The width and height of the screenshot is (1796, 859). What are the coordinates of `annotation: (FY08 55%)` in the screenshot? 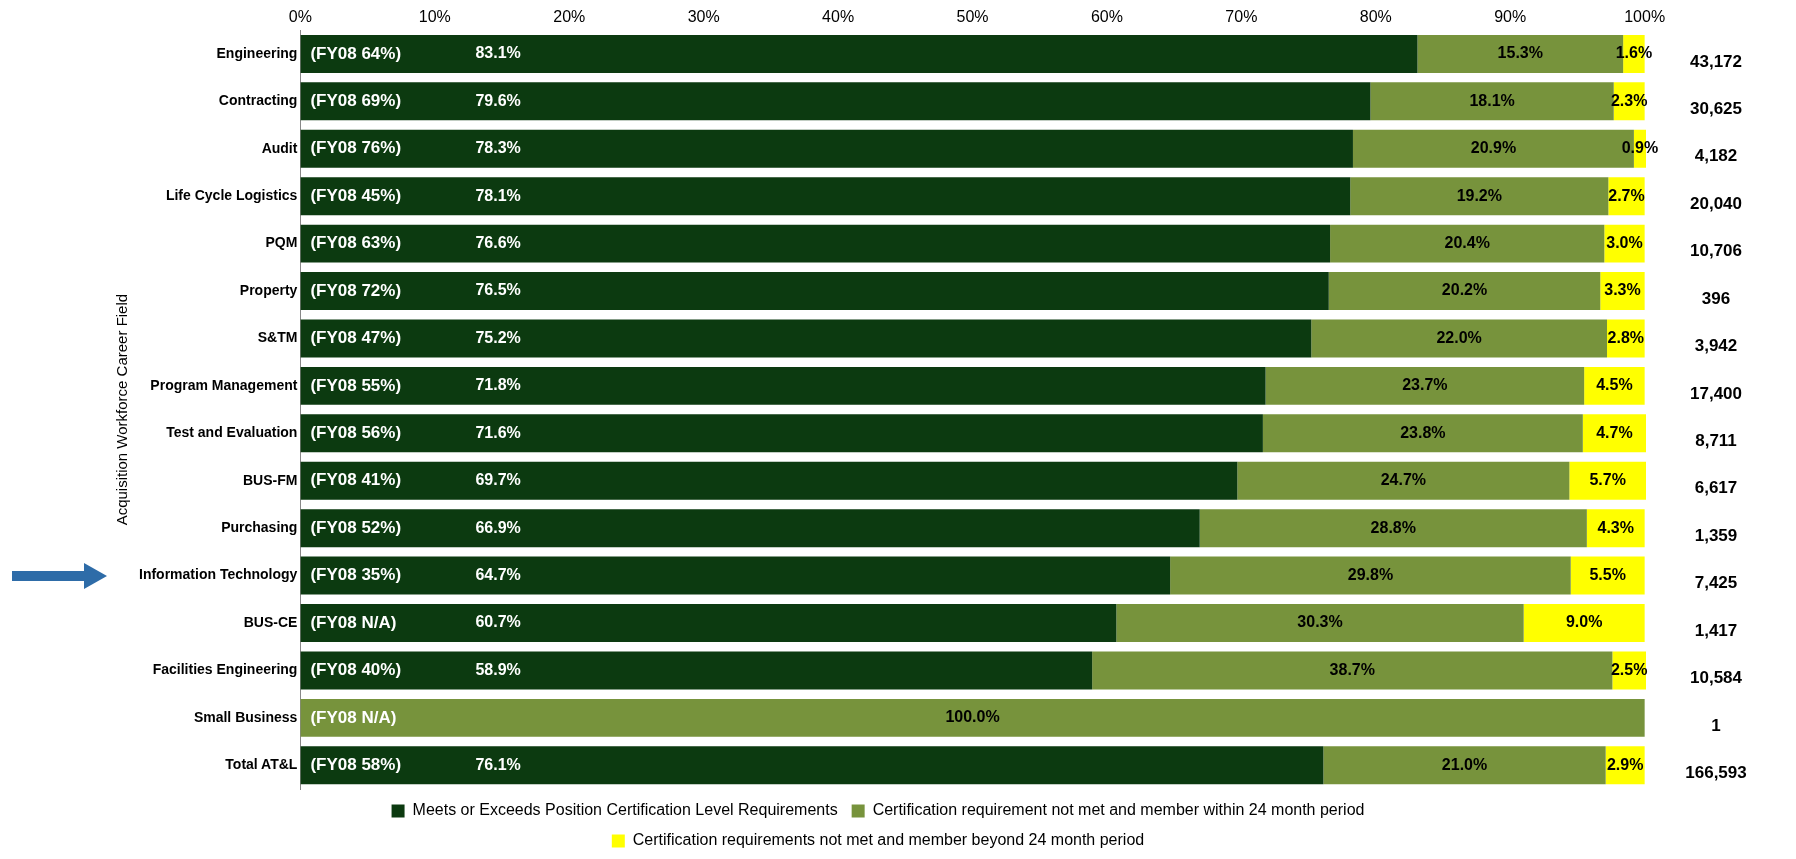 It's located at (356, 385).